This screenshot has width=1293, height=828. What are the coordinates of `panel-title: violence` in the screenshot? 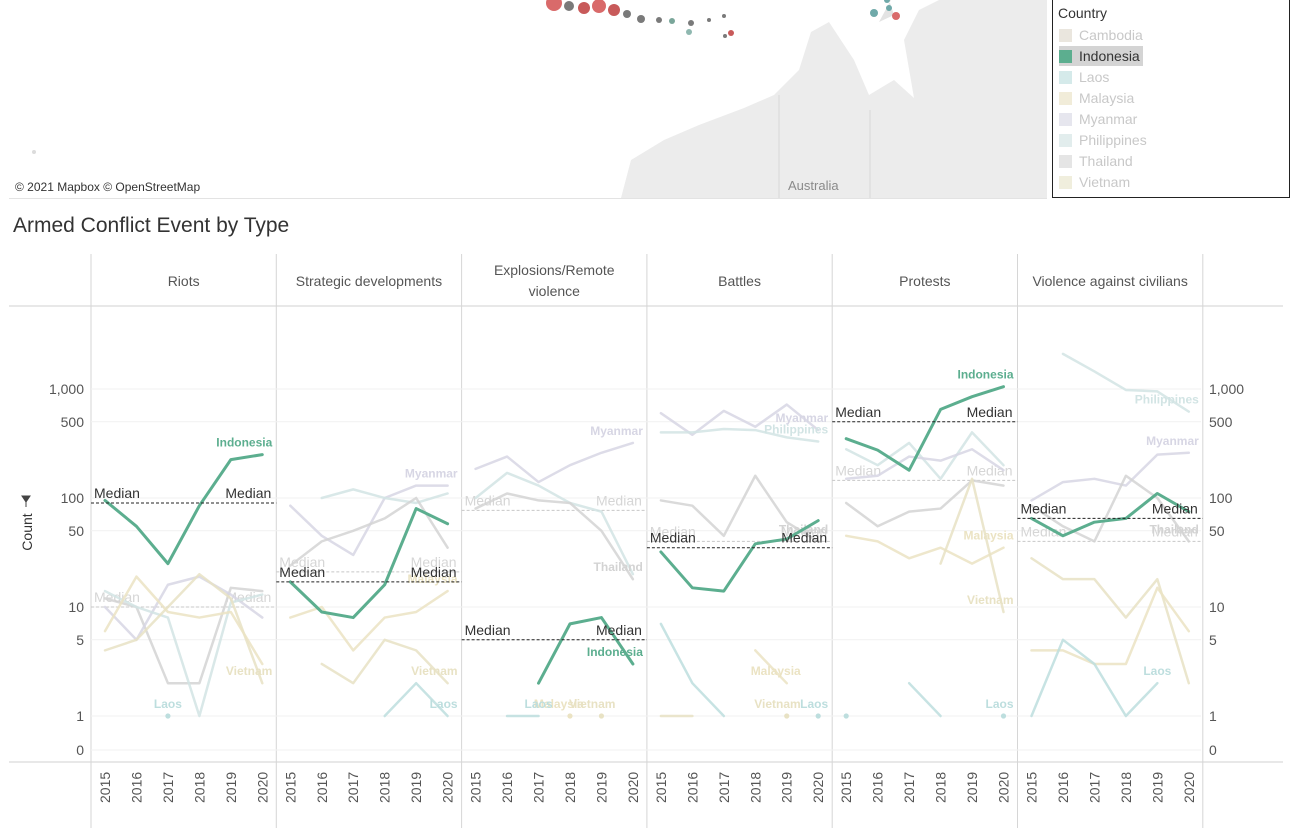 It's located at (555, 291).